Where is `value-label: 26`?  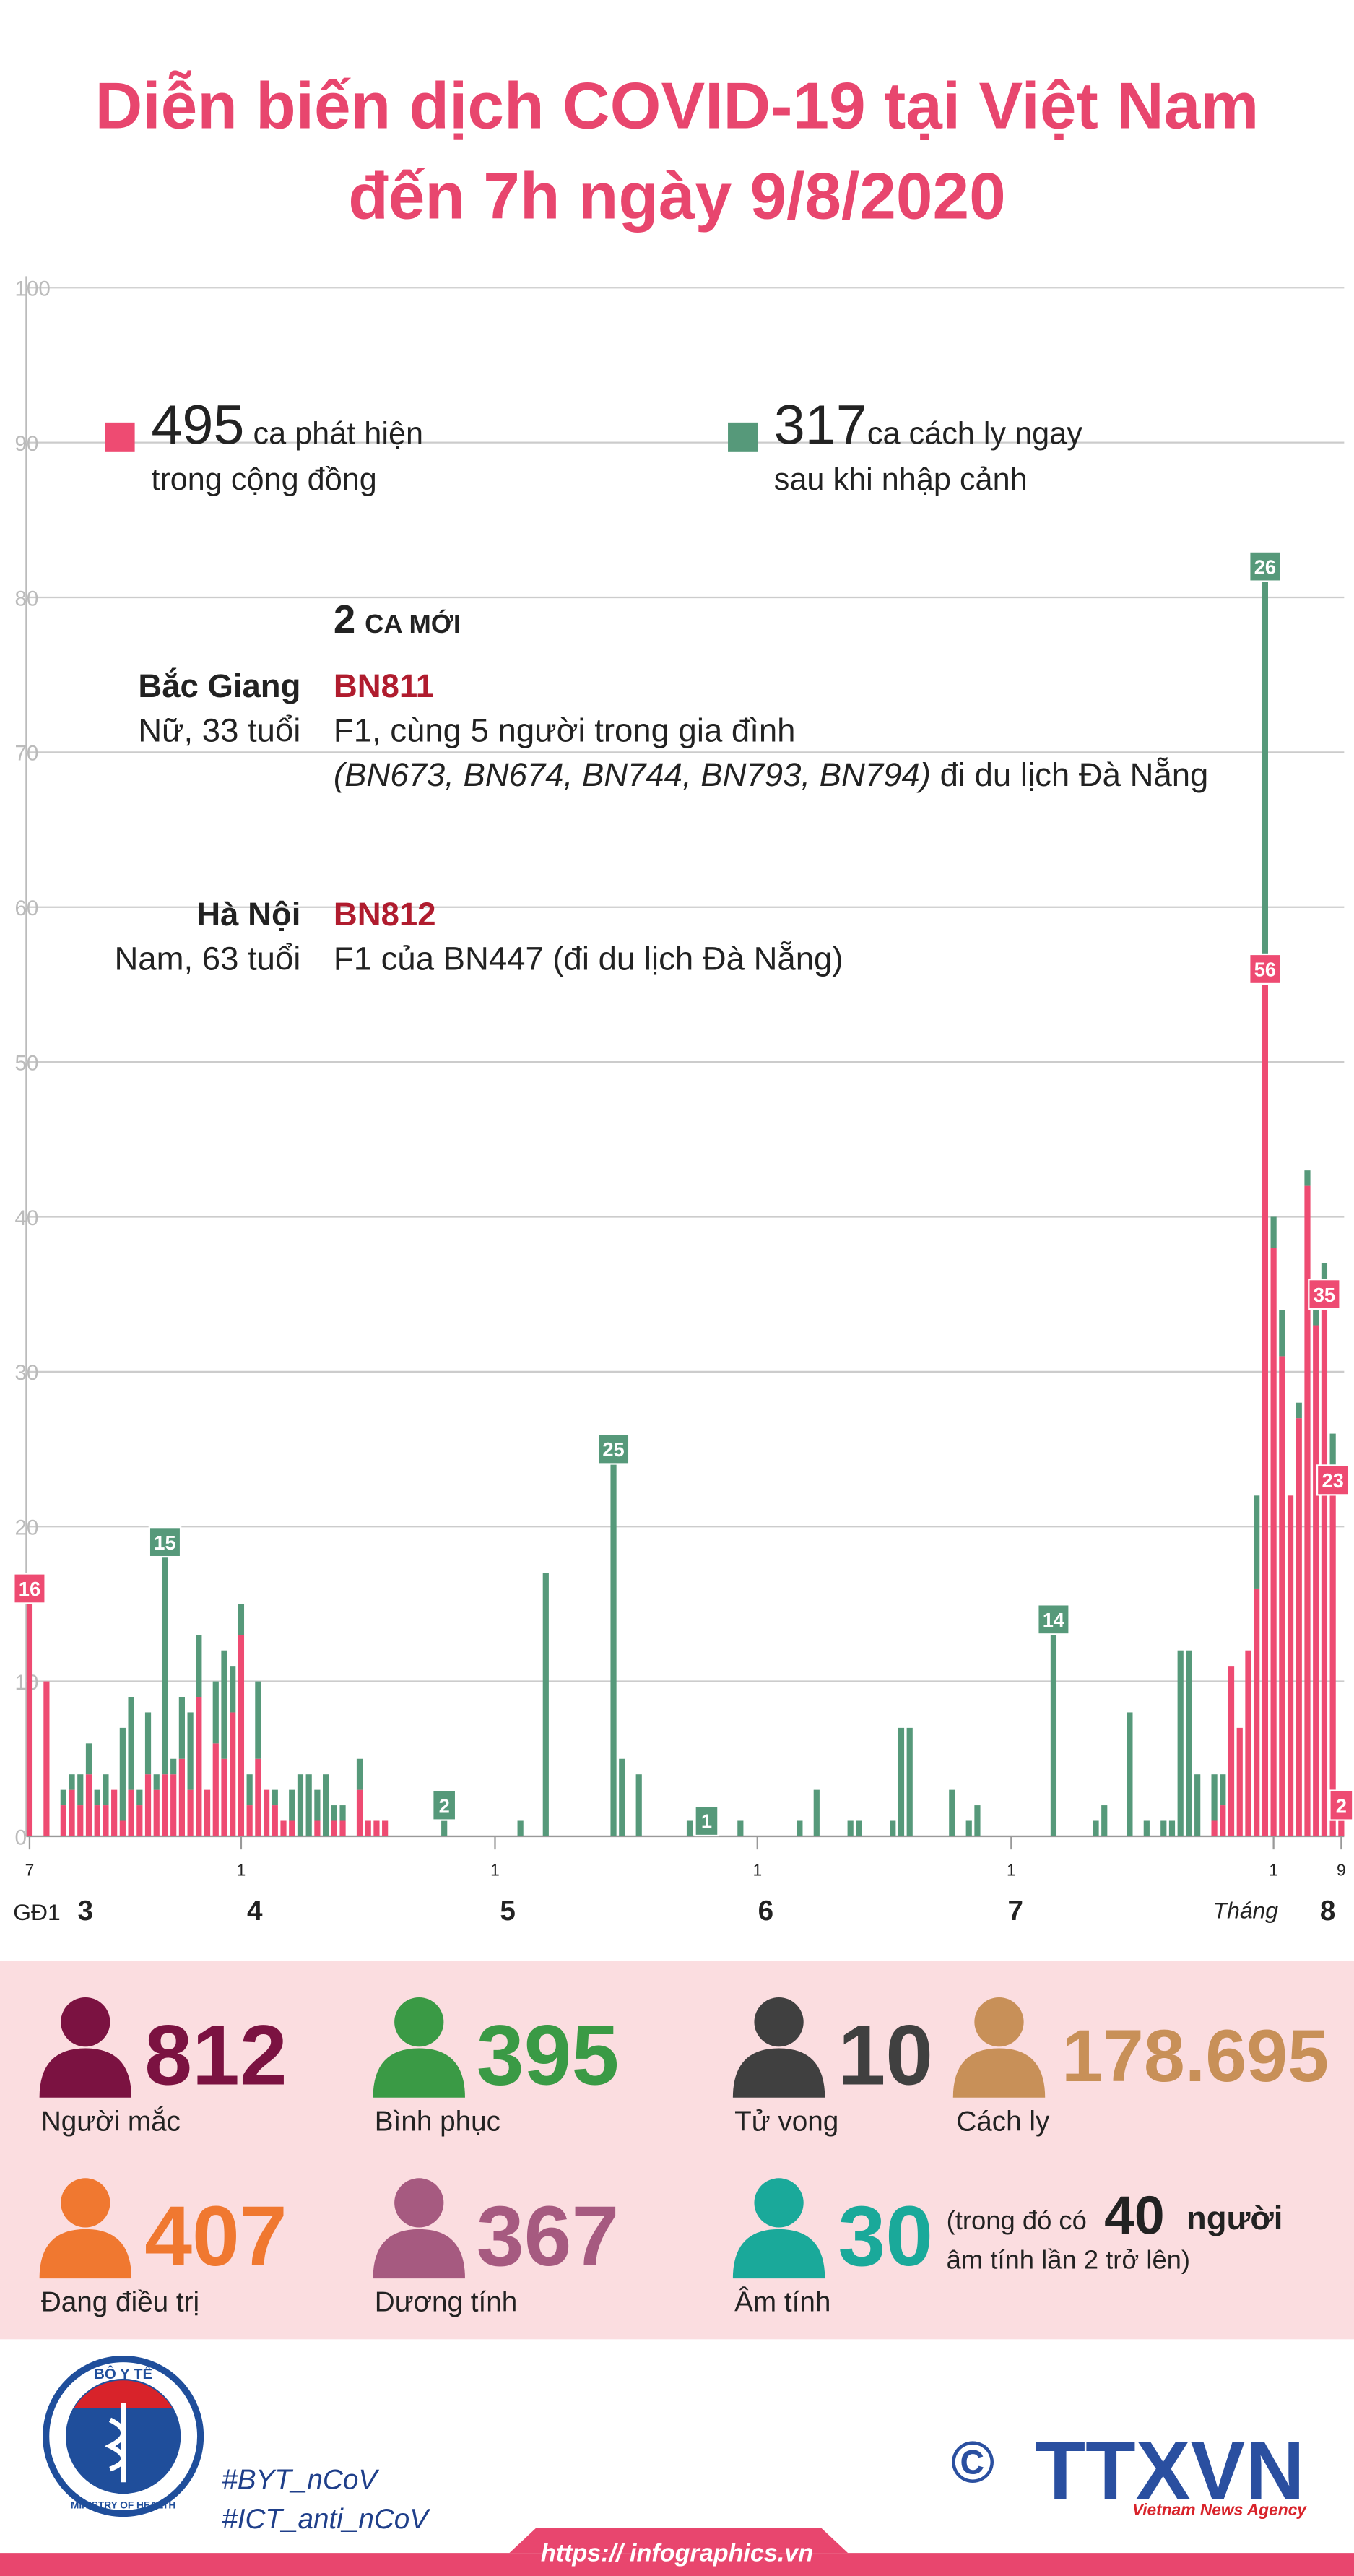 value-label: 26 is located at coordinates (1265, 567).